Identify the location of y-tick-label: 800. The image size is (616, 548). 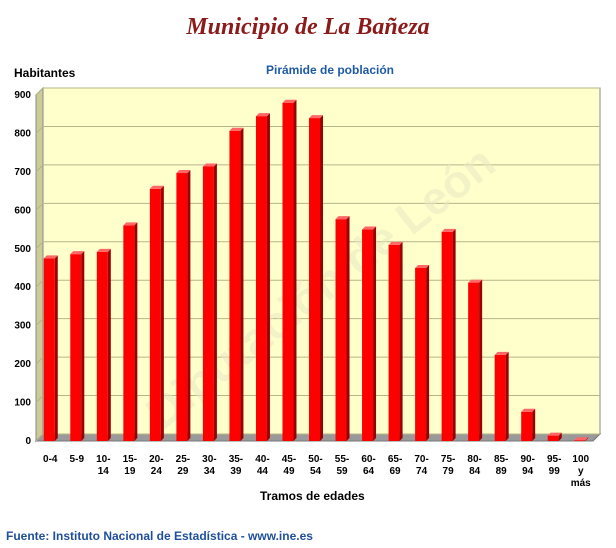
(22, 133).